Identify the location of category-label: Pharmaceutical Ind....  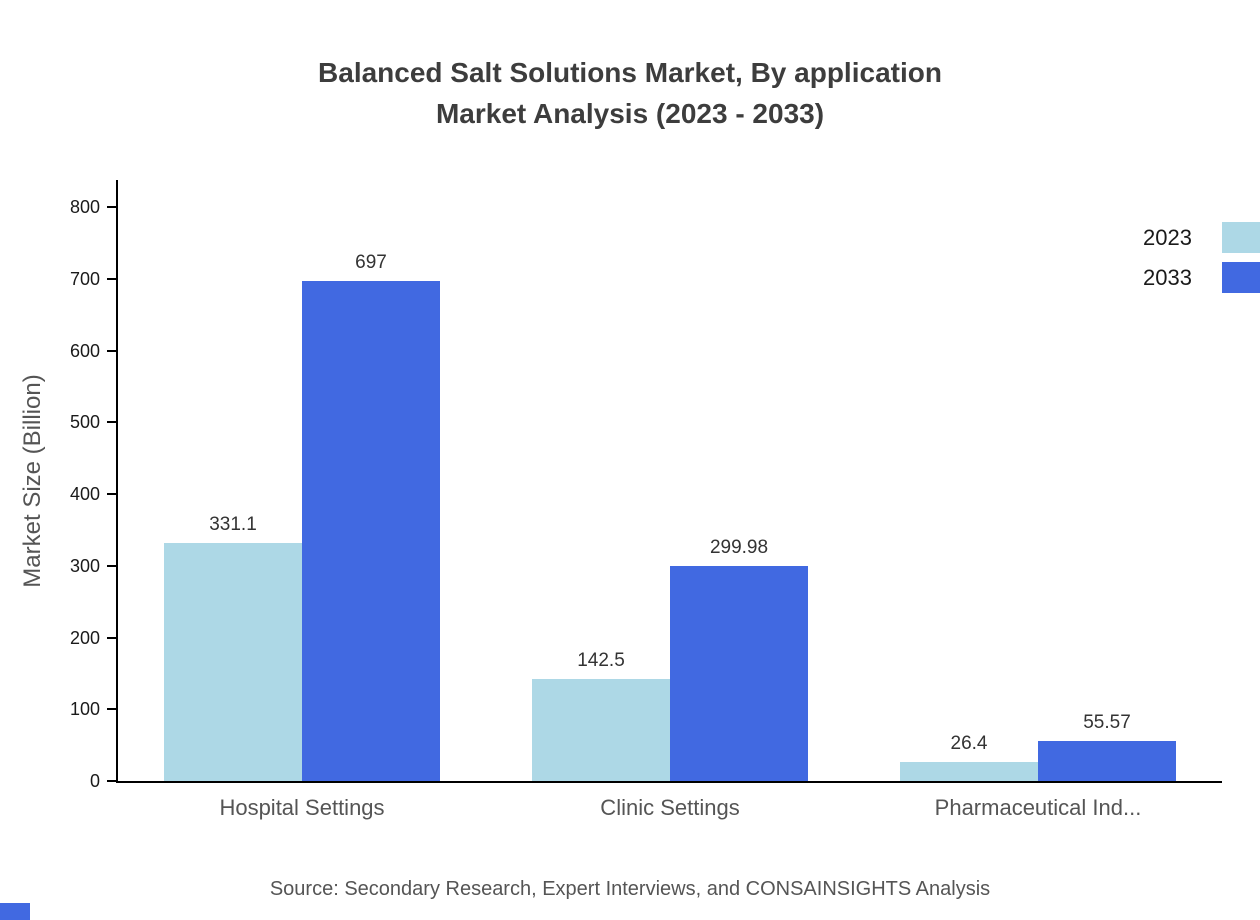
(1038, 807).